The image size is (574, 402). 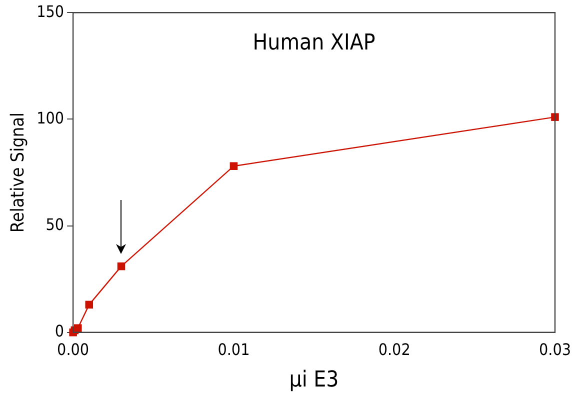 What do you see at coordinates (17, 172) in the screenshot?
I see `y-axis-title: Relative Signal` at bounding box center [17, 172].